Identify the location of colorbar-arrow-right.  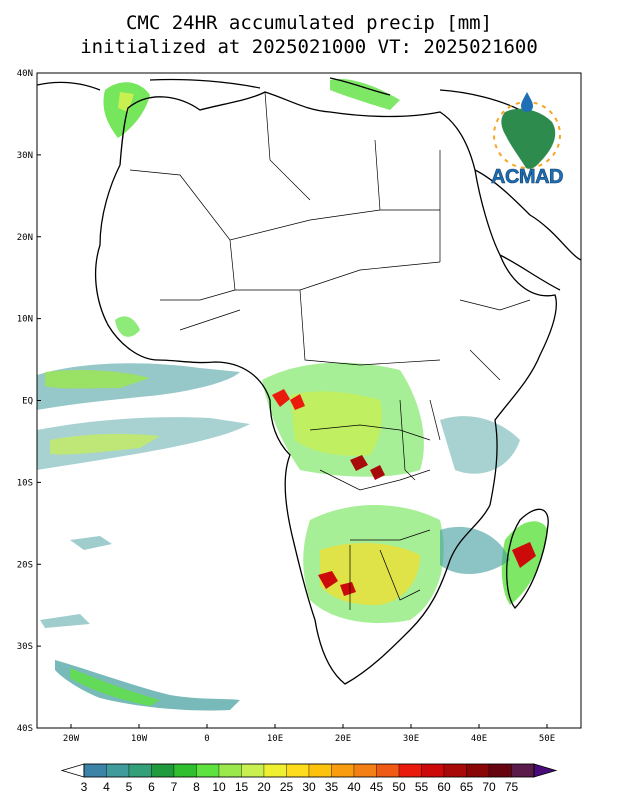
(545, 770).